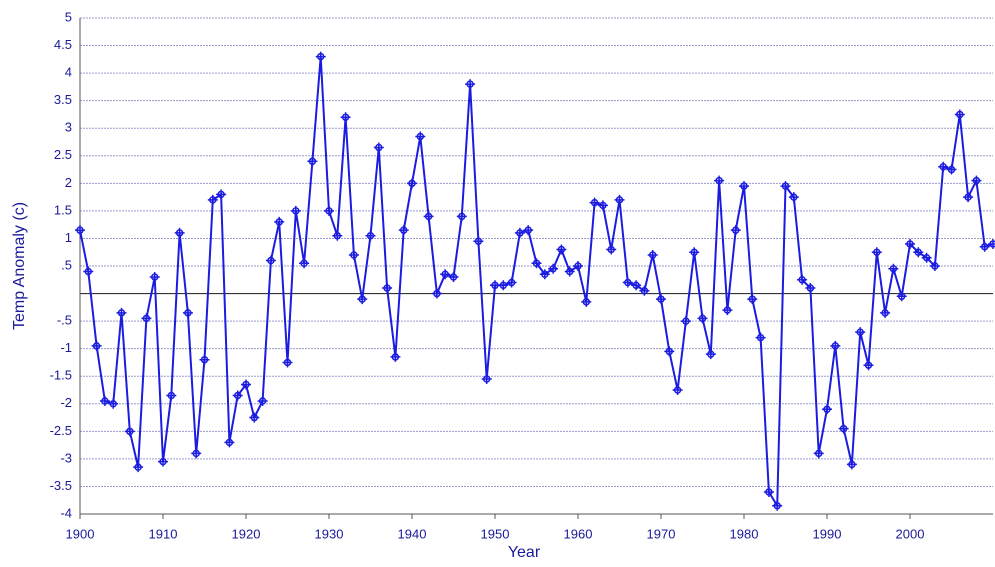 This screenshot has width=995, height=567. Describe the element at coordinates (63, 99) in the screenshot. I see `y-tick-label: 3.5` at that location.